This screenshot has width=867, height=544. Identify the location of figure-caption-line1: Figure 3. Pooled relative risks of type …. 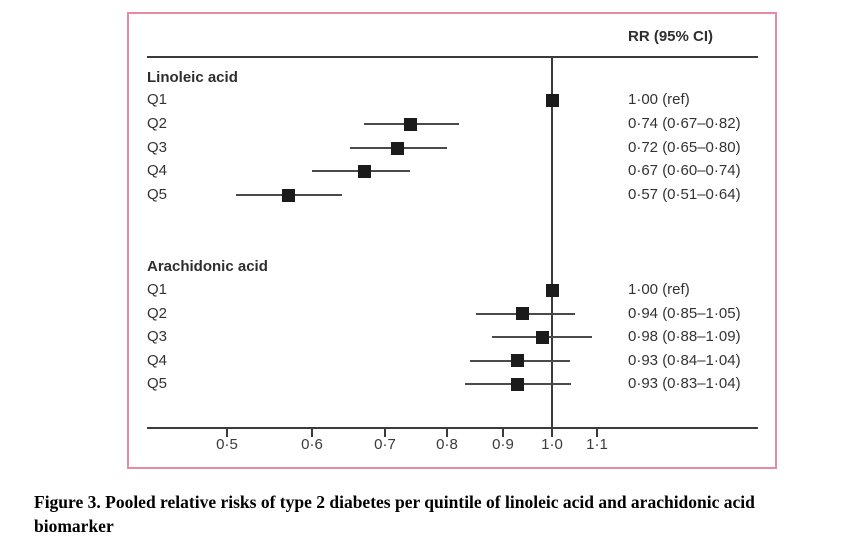
(394, 502).